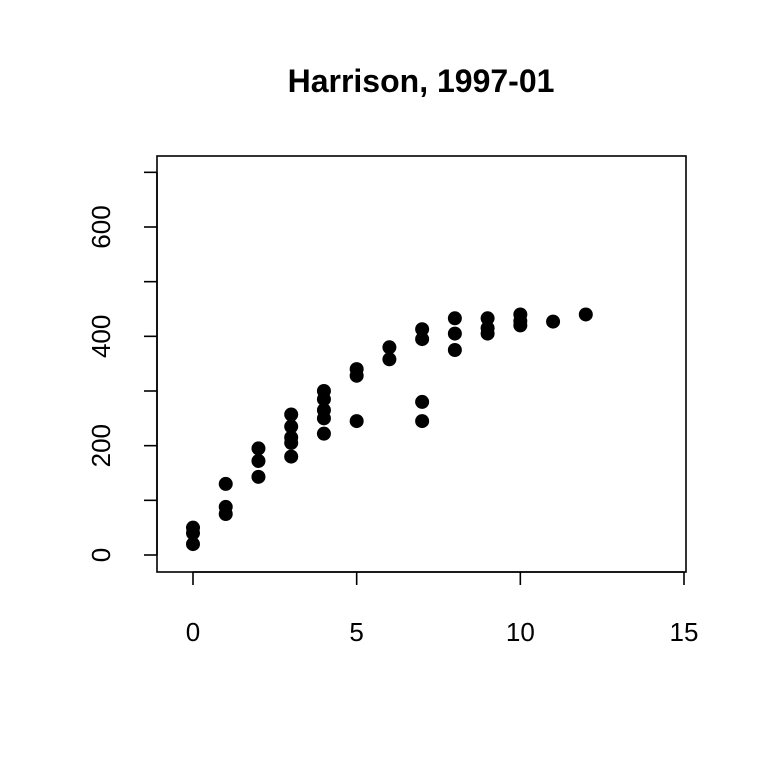  Describe the element at coordinates (101, 445) in the screenshot. I see `y-tick-label: 200` at that location.